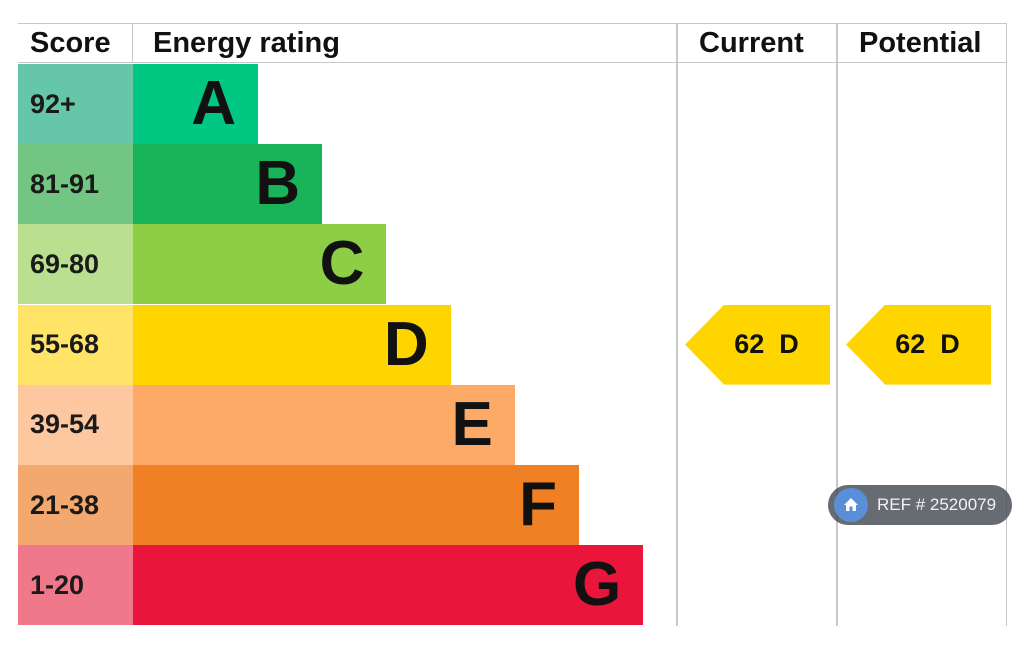 This screenshot has height=649, width=1024. I want to click on frame-right-edge, so click(1006, 324).